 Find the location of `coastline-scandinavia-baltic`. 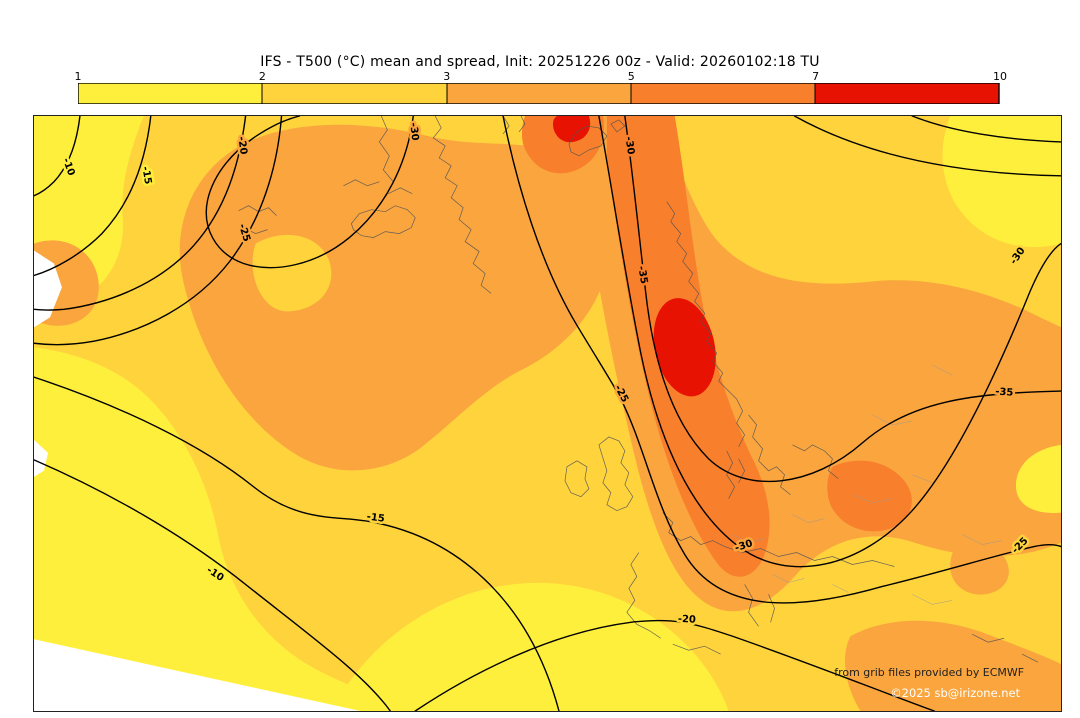

coastline-scandinavia-baltic is located at coordinates (752, 350).